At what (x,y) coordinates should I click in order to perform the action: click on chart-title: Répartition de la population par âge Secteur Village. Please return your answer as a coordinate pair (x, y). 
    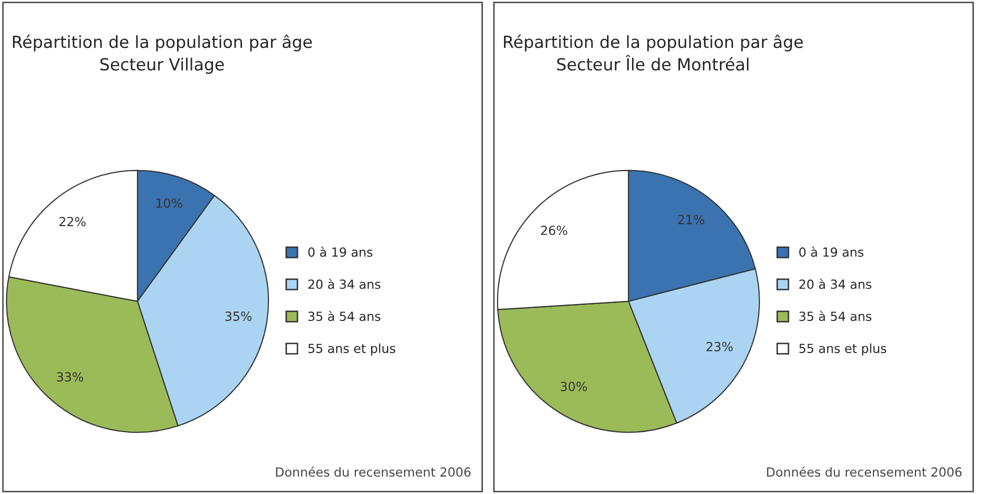
    Looking at the image, I should click on (162, 54).